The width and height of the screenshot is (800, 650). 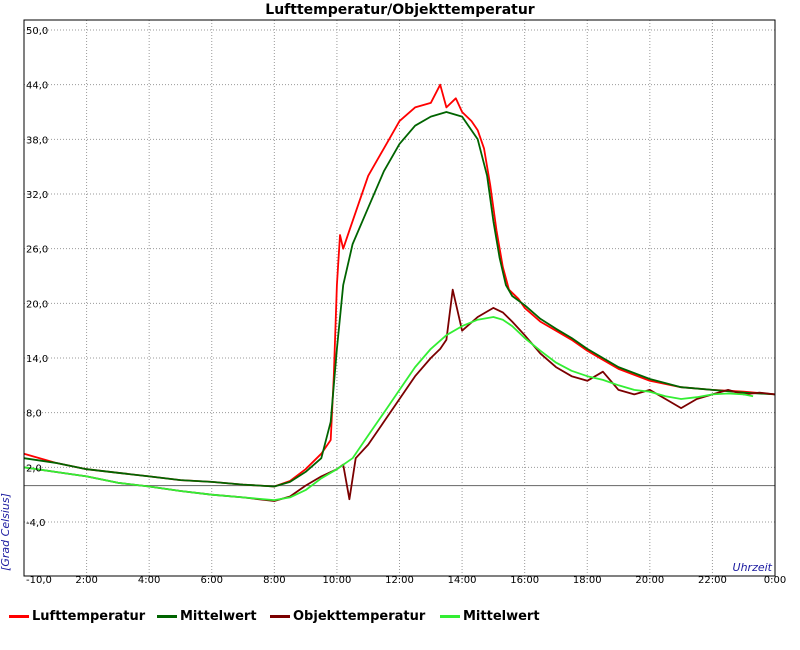 I want to click on x-tick-label: 16:00, so click(x=524, y=580).